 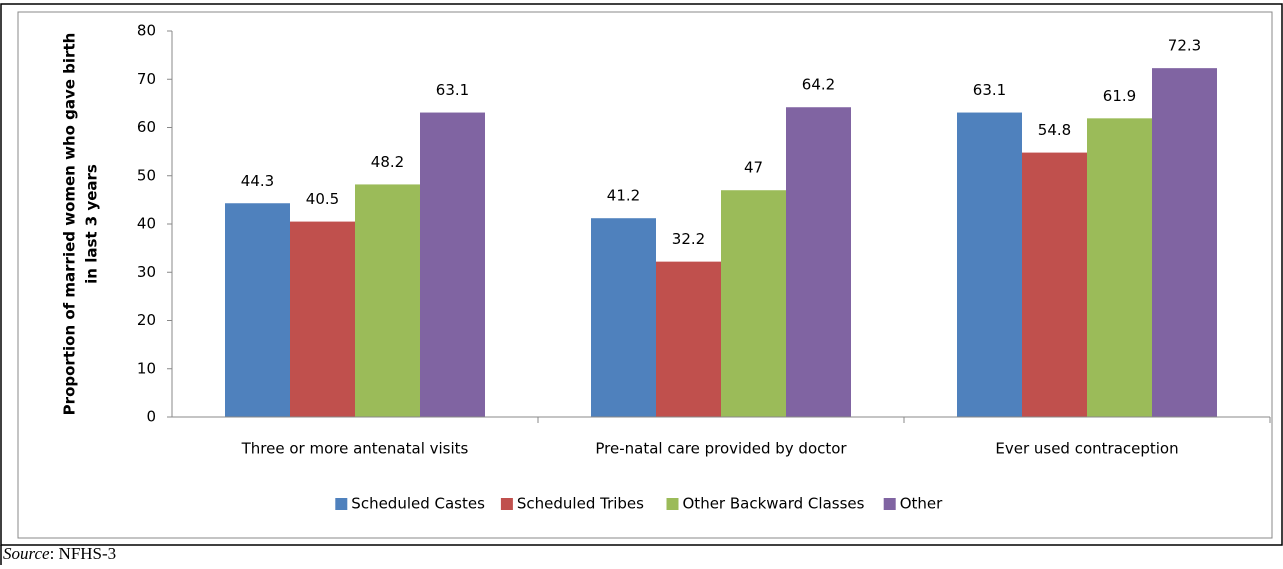 What do you see at coordinates (387, 162) in the screenshot?
I see `value-label: 48.2` at bounding box center [387, 162].